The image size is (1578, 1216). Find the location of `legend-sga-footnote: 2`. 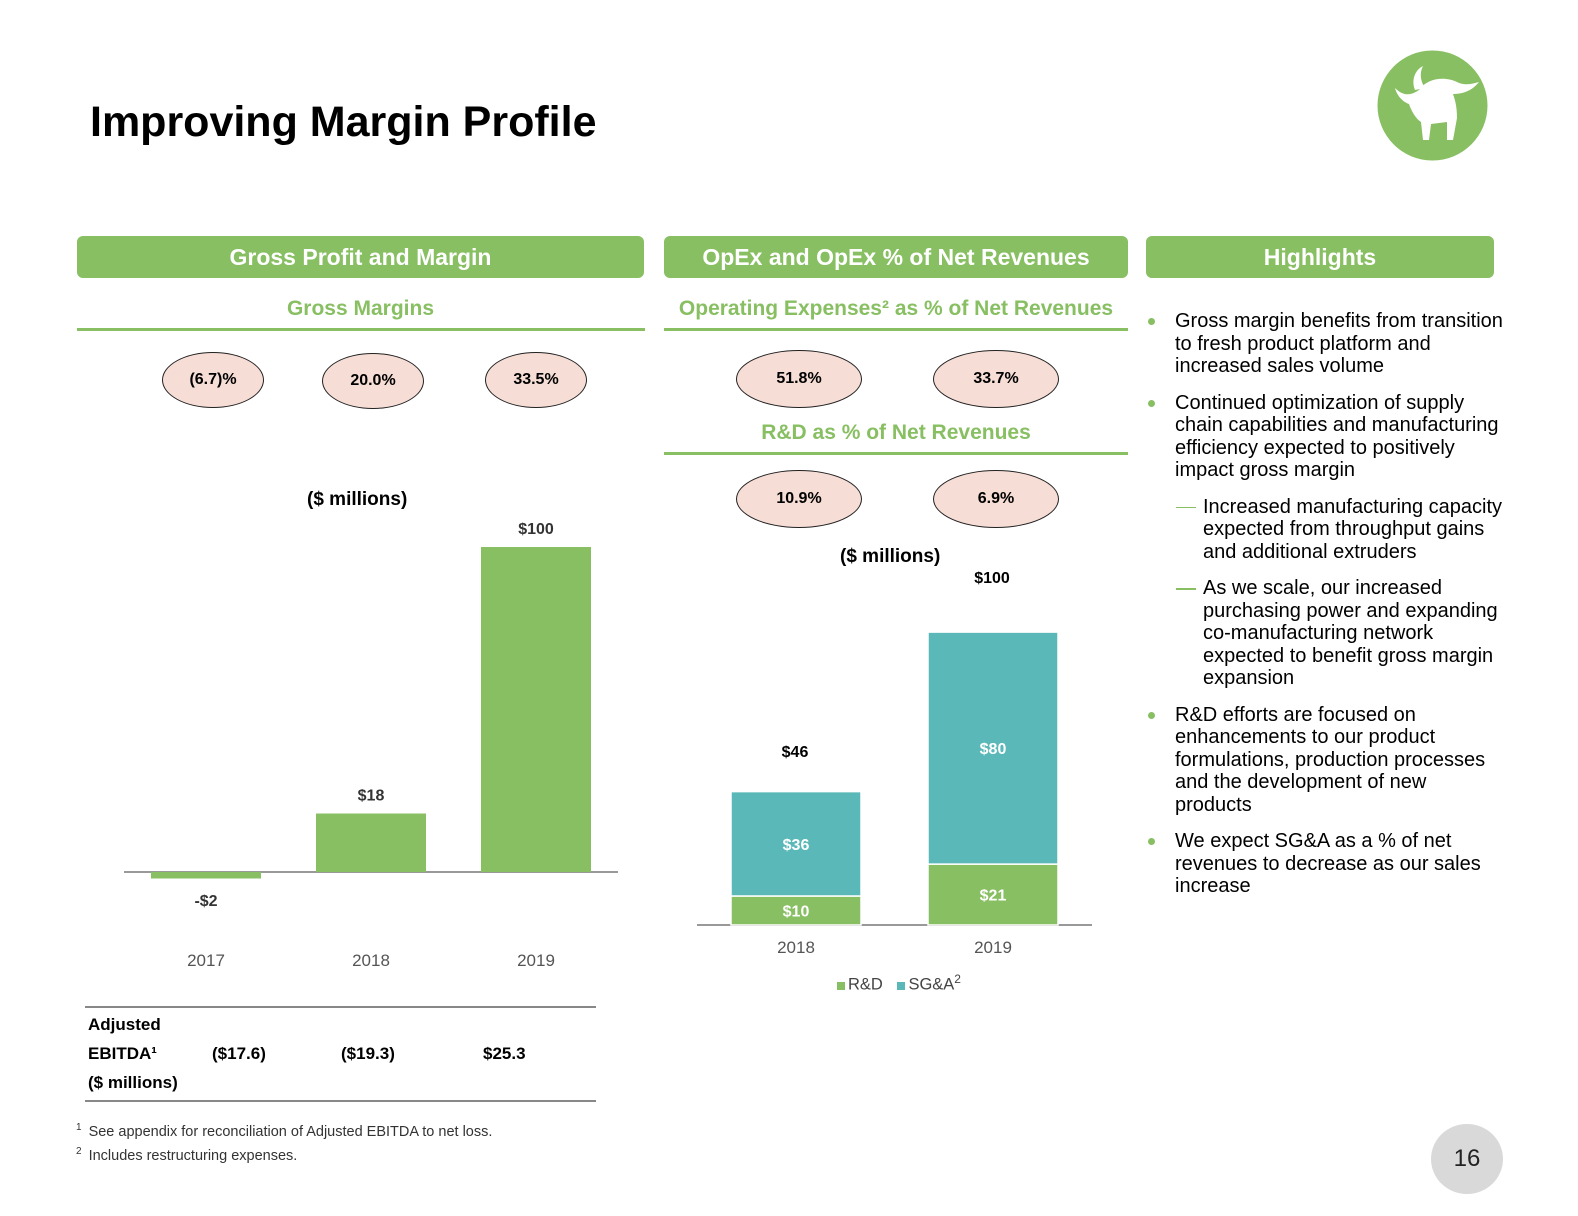

legend-sga-footnote: 2 is located at coordinates (957, 979).